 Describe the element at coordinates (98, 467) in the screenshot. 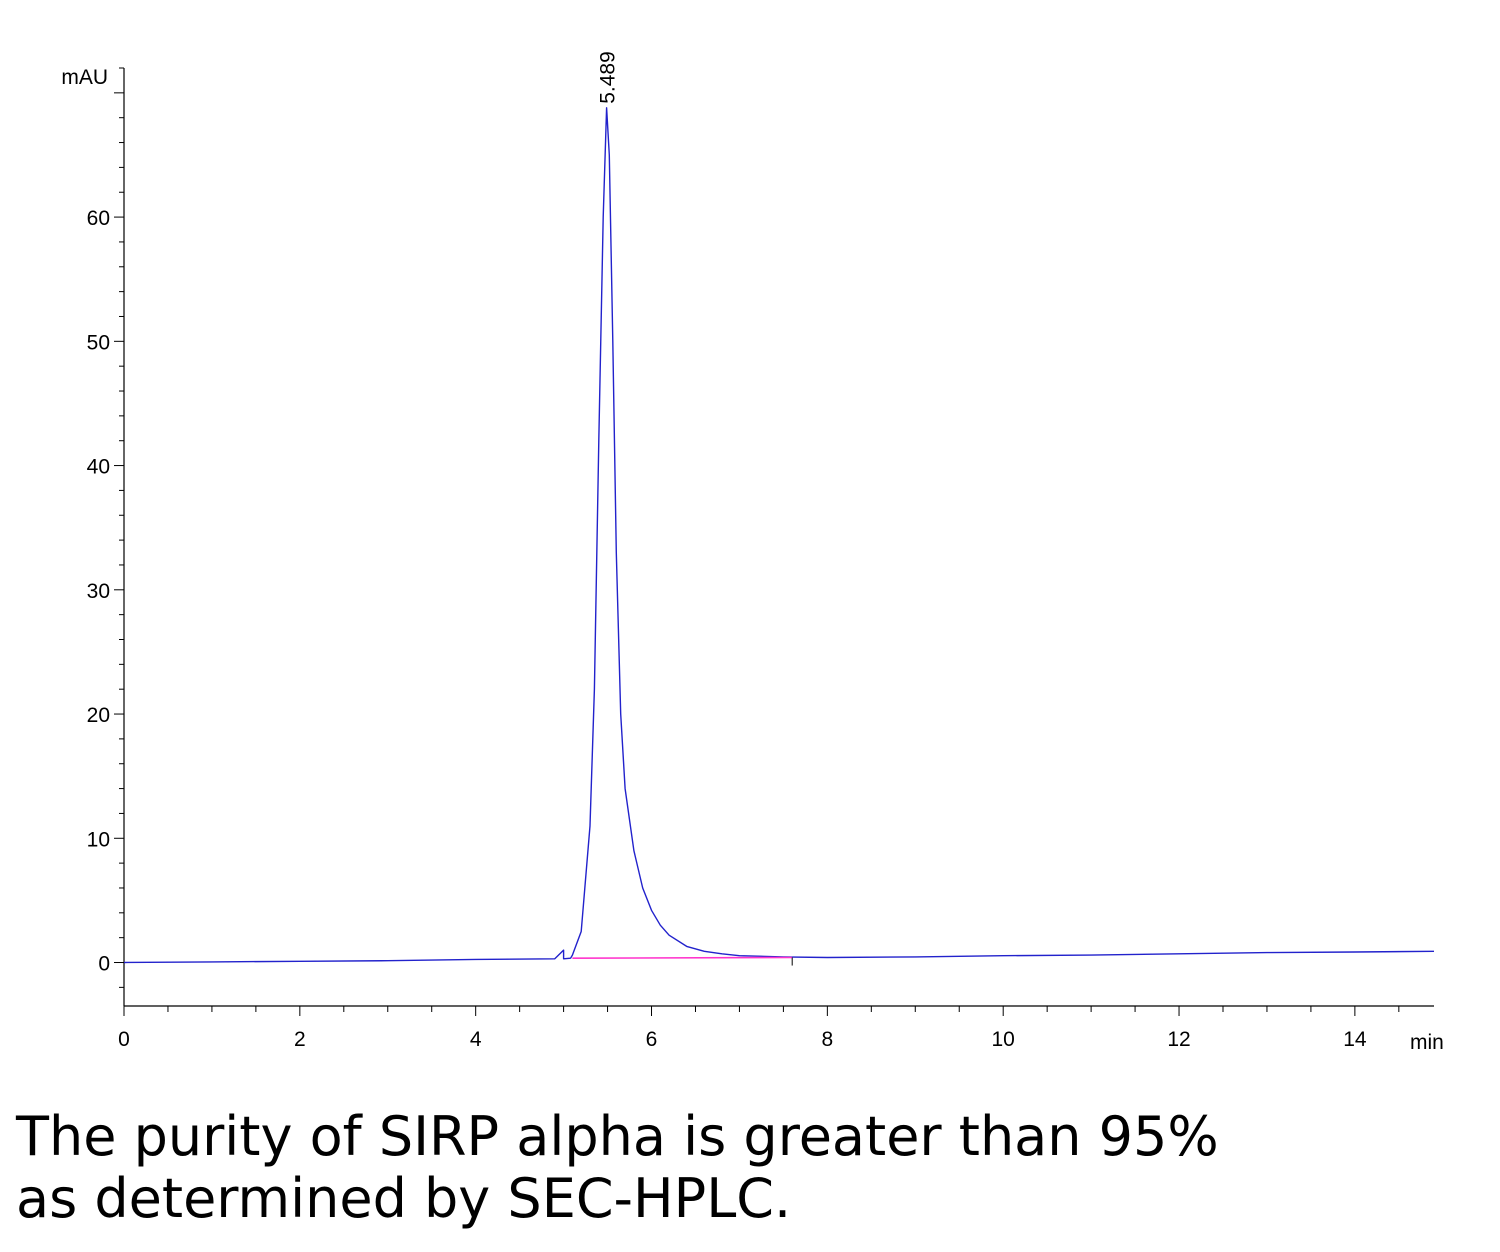

I see `y-tick-label: 40` at that location.